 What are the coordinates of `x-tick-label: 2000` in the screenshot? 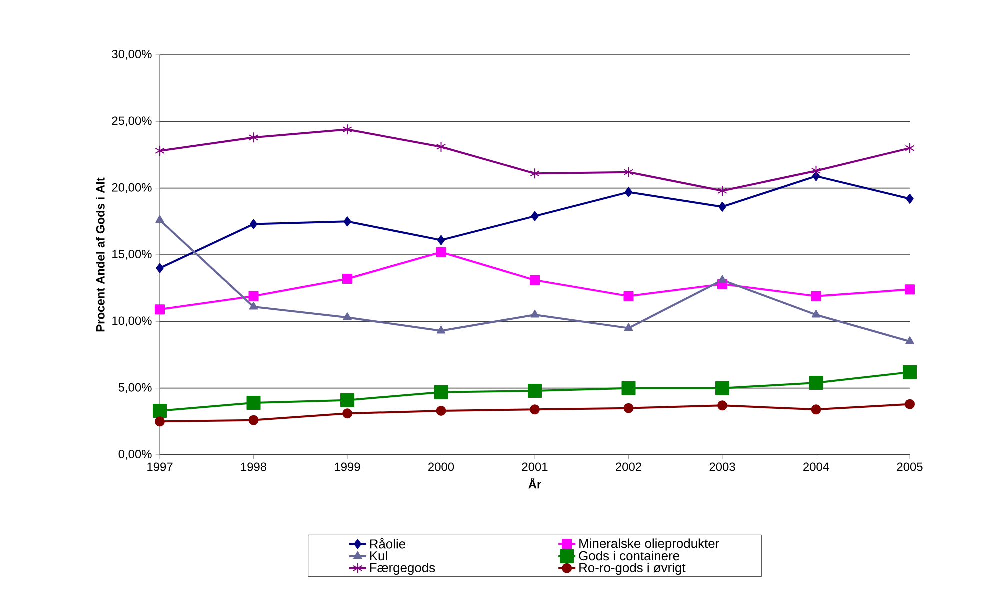 It's located at (441, 467).